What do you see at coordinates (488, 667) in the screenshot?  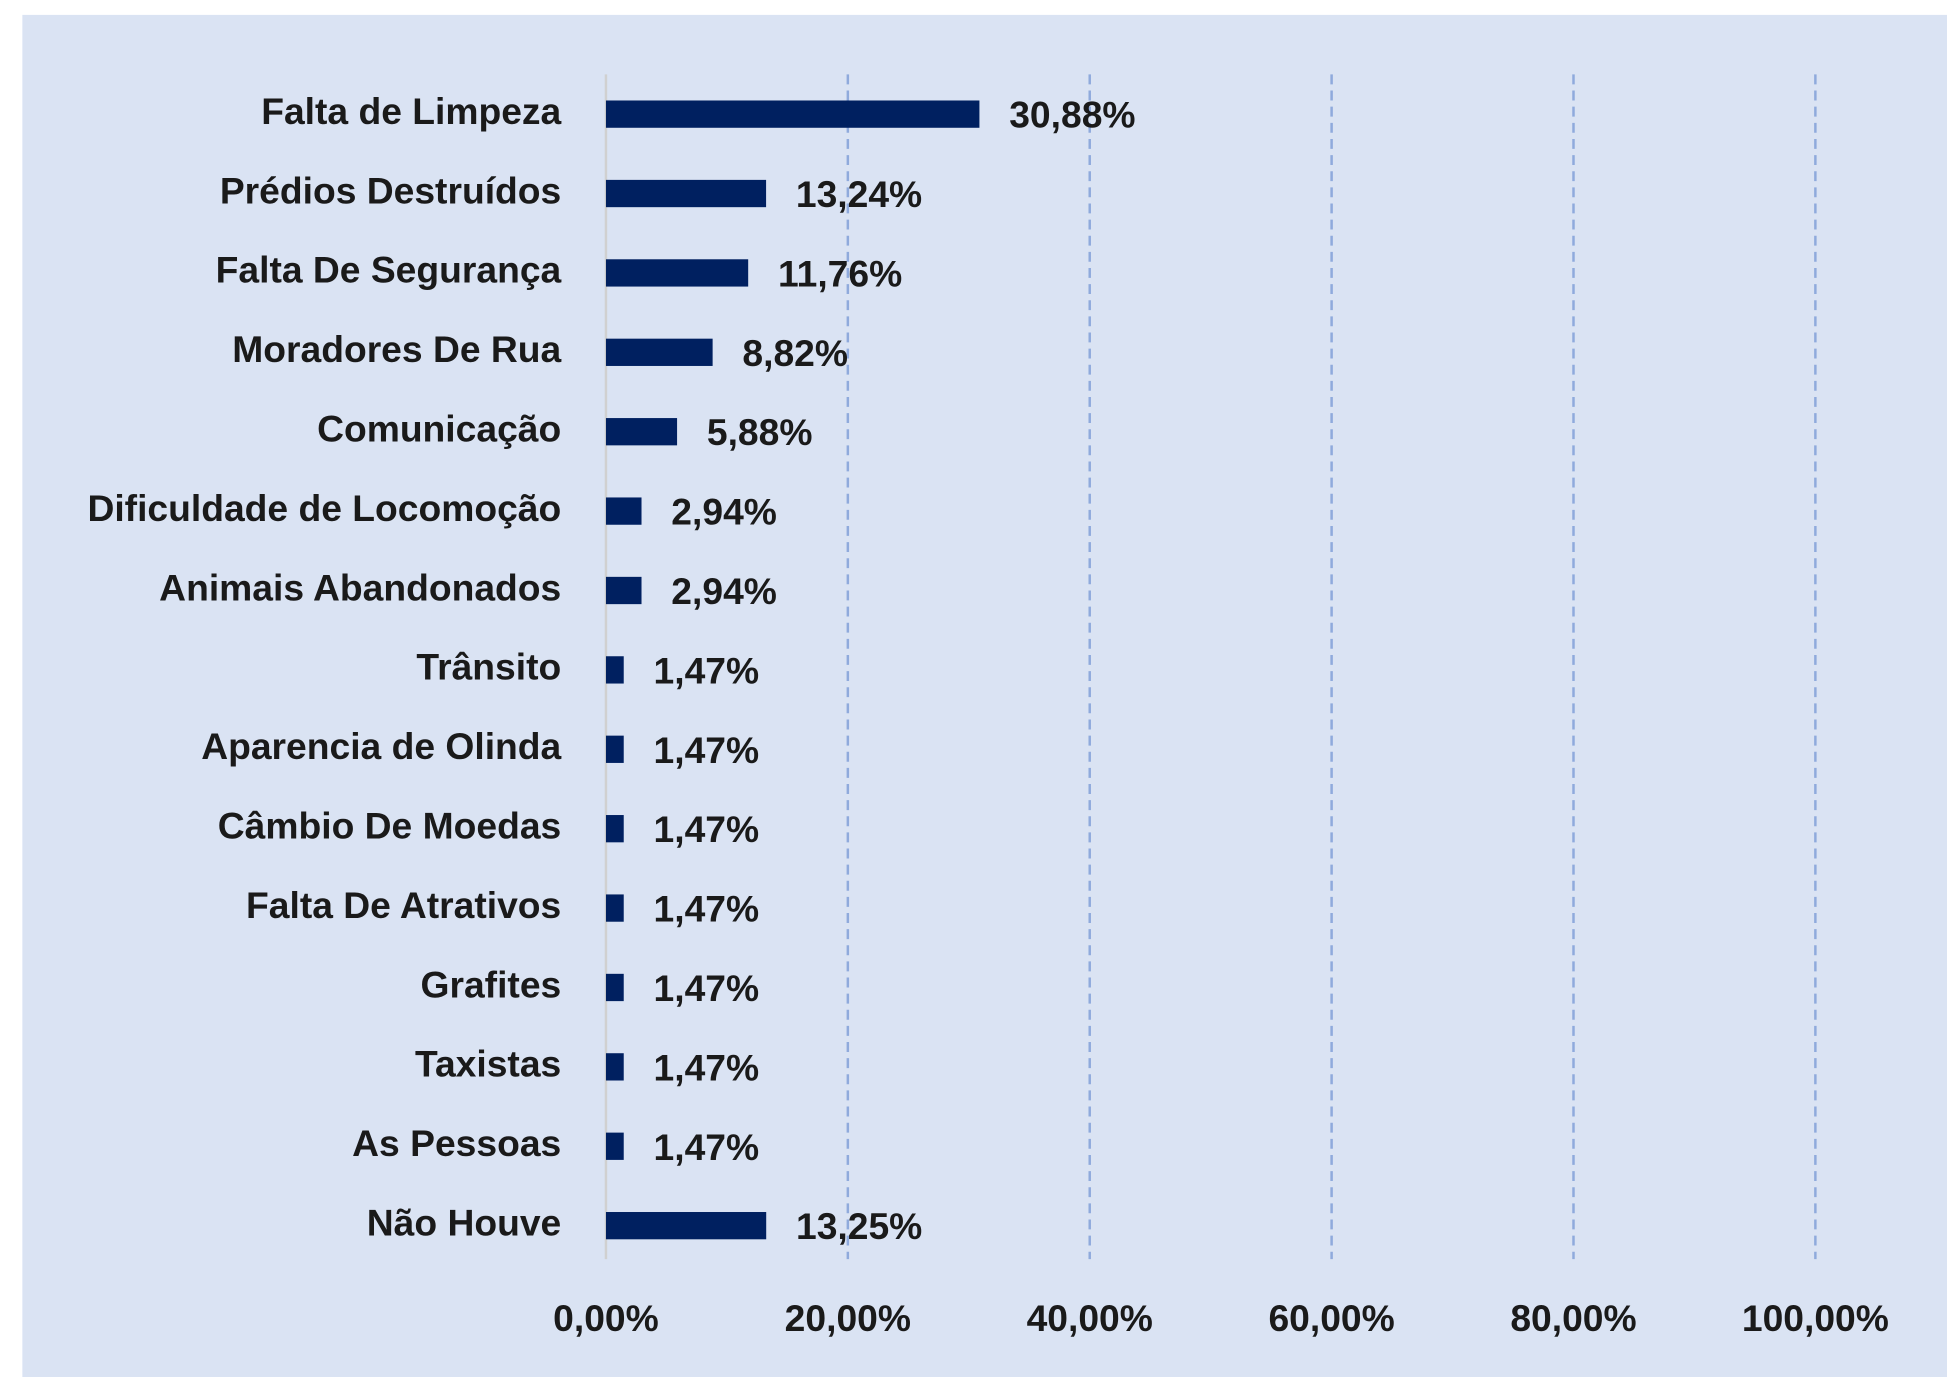 I see `y-tick-label: Trânsito` at bounding box center [488, 667].